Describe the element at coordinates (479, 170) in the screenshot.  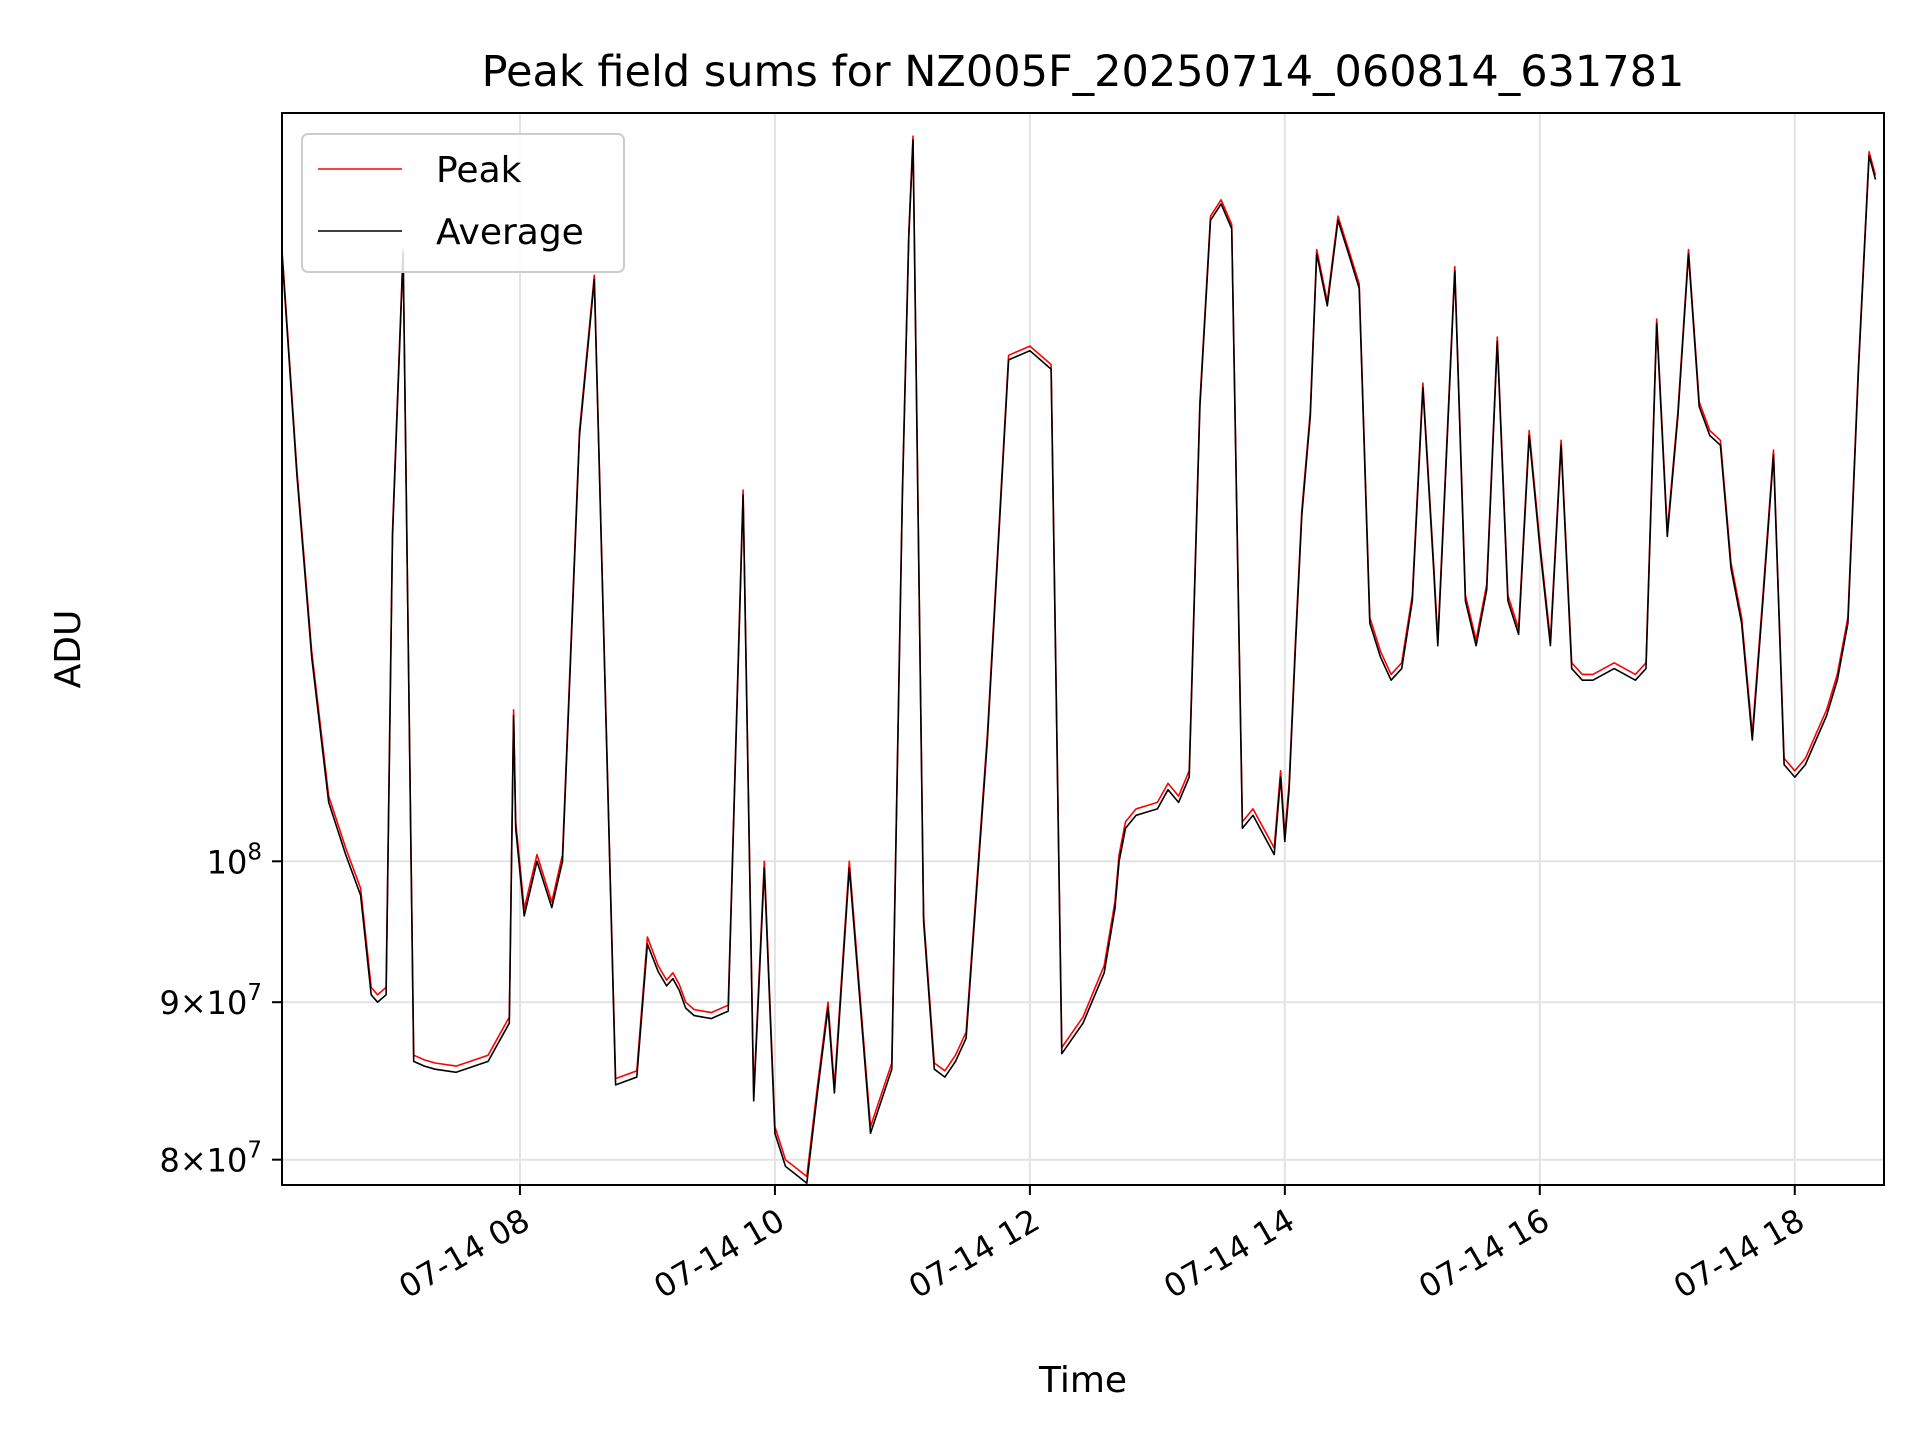
I see `legend-label-peak: Peak` at that location.